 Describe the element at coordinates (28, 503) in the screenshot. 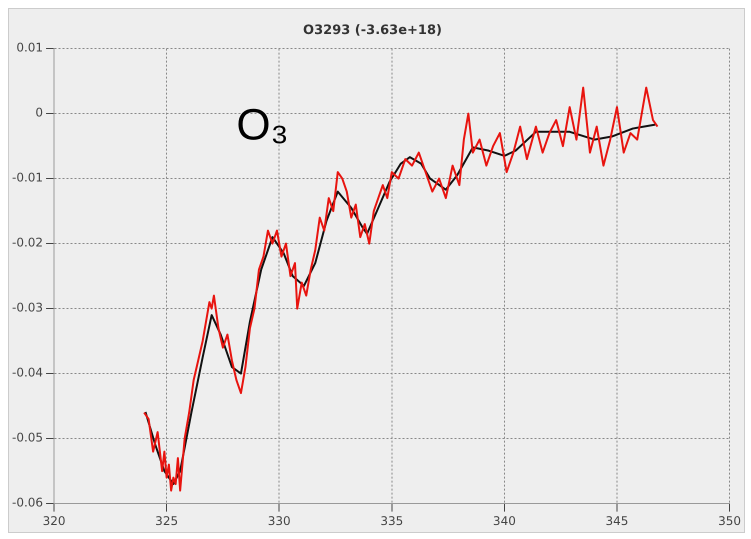

I see `y-tick-label: -0.06` at that location.